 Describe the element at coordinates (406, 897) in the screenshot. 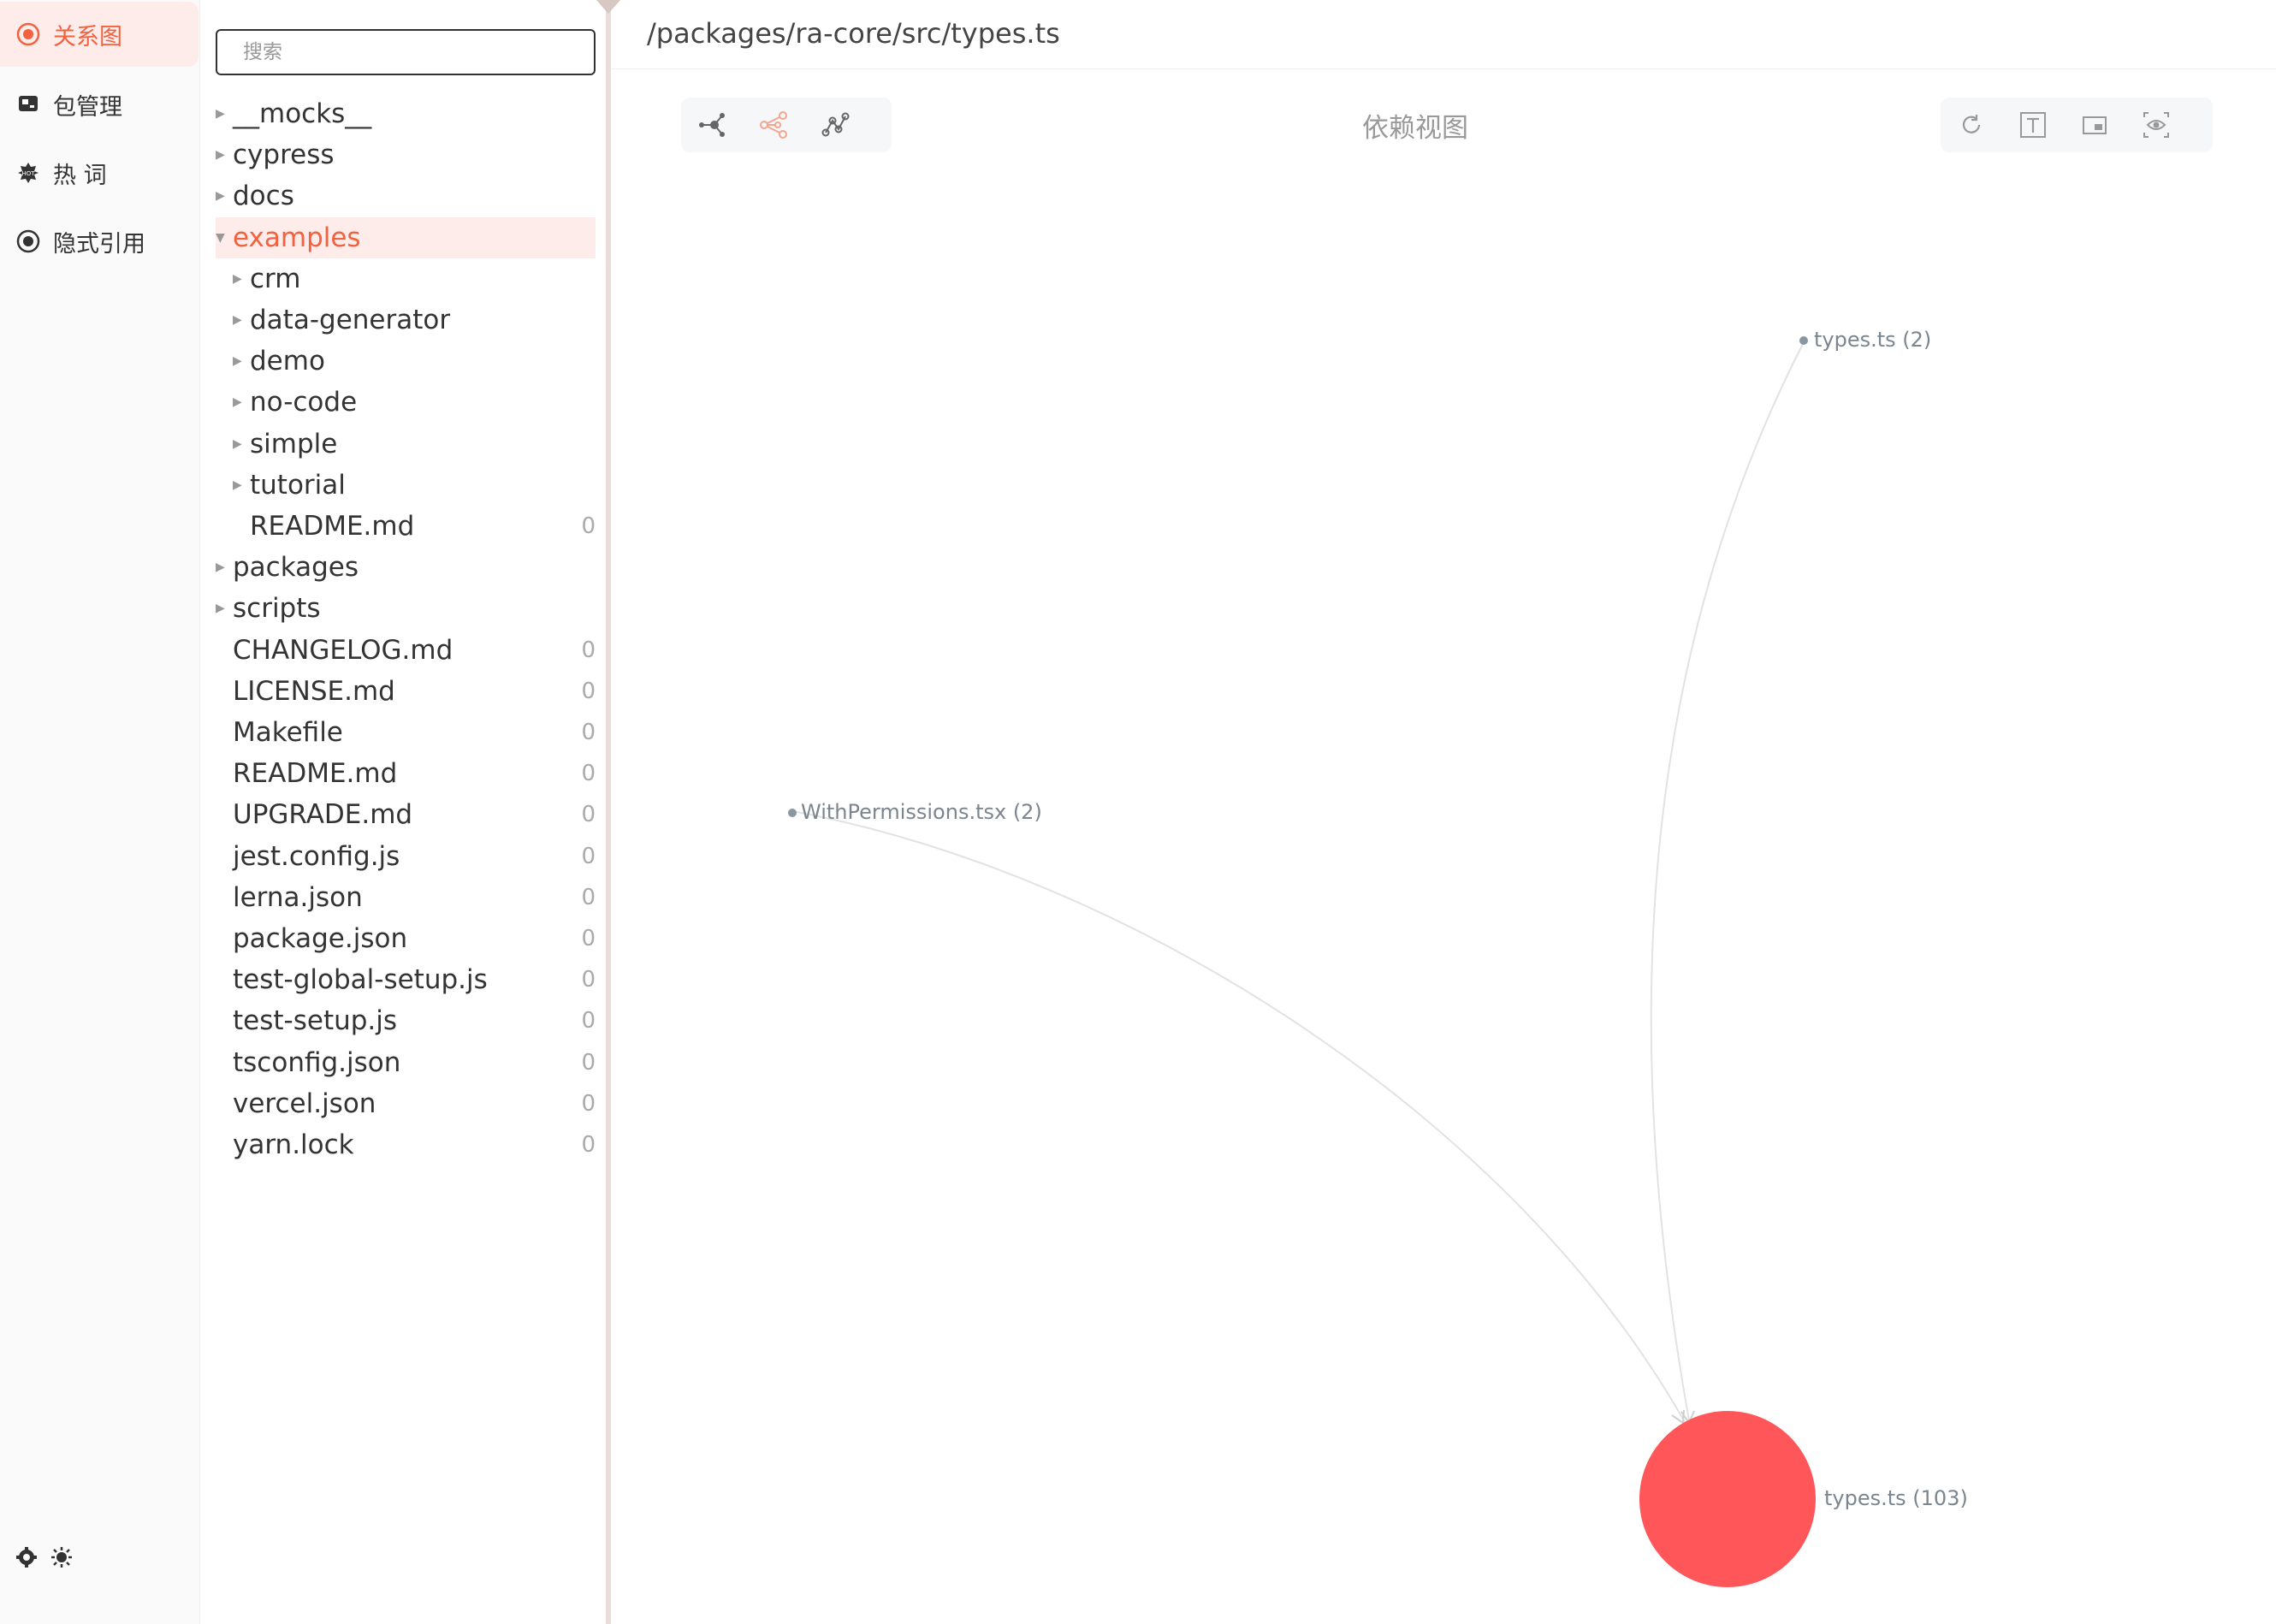

I see `tree-row: lerna.json 0` at that location.